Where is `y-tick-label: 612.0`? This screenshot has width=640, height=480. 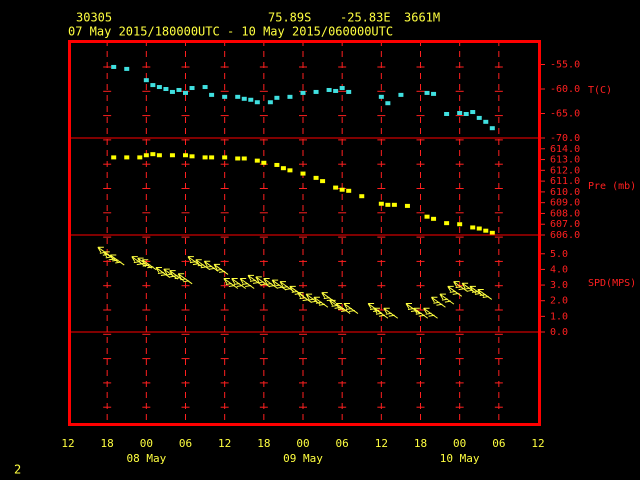
y-tick-label: 612.0 is located at coordinates (565, 170).